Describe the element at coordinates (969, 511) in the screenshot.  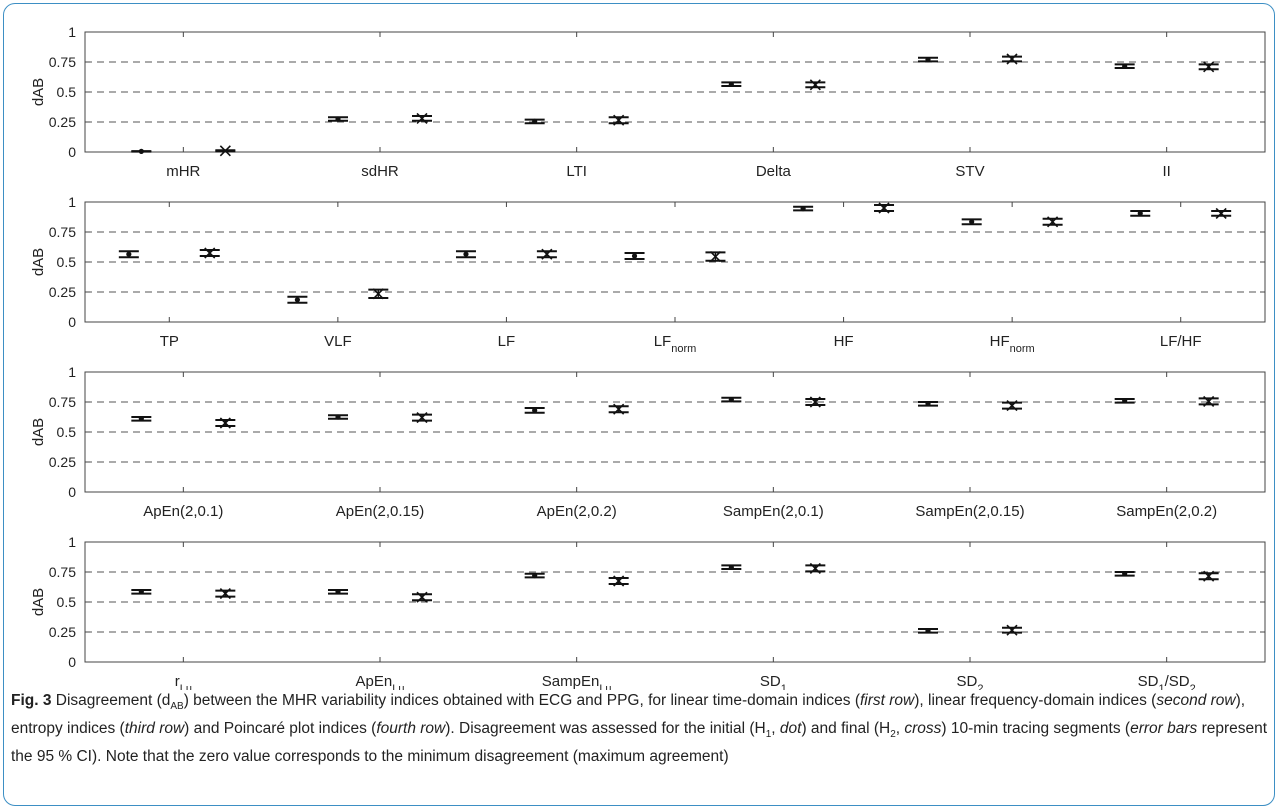
I see `x-tick-label: SampEn(2,0.15)` at that location.